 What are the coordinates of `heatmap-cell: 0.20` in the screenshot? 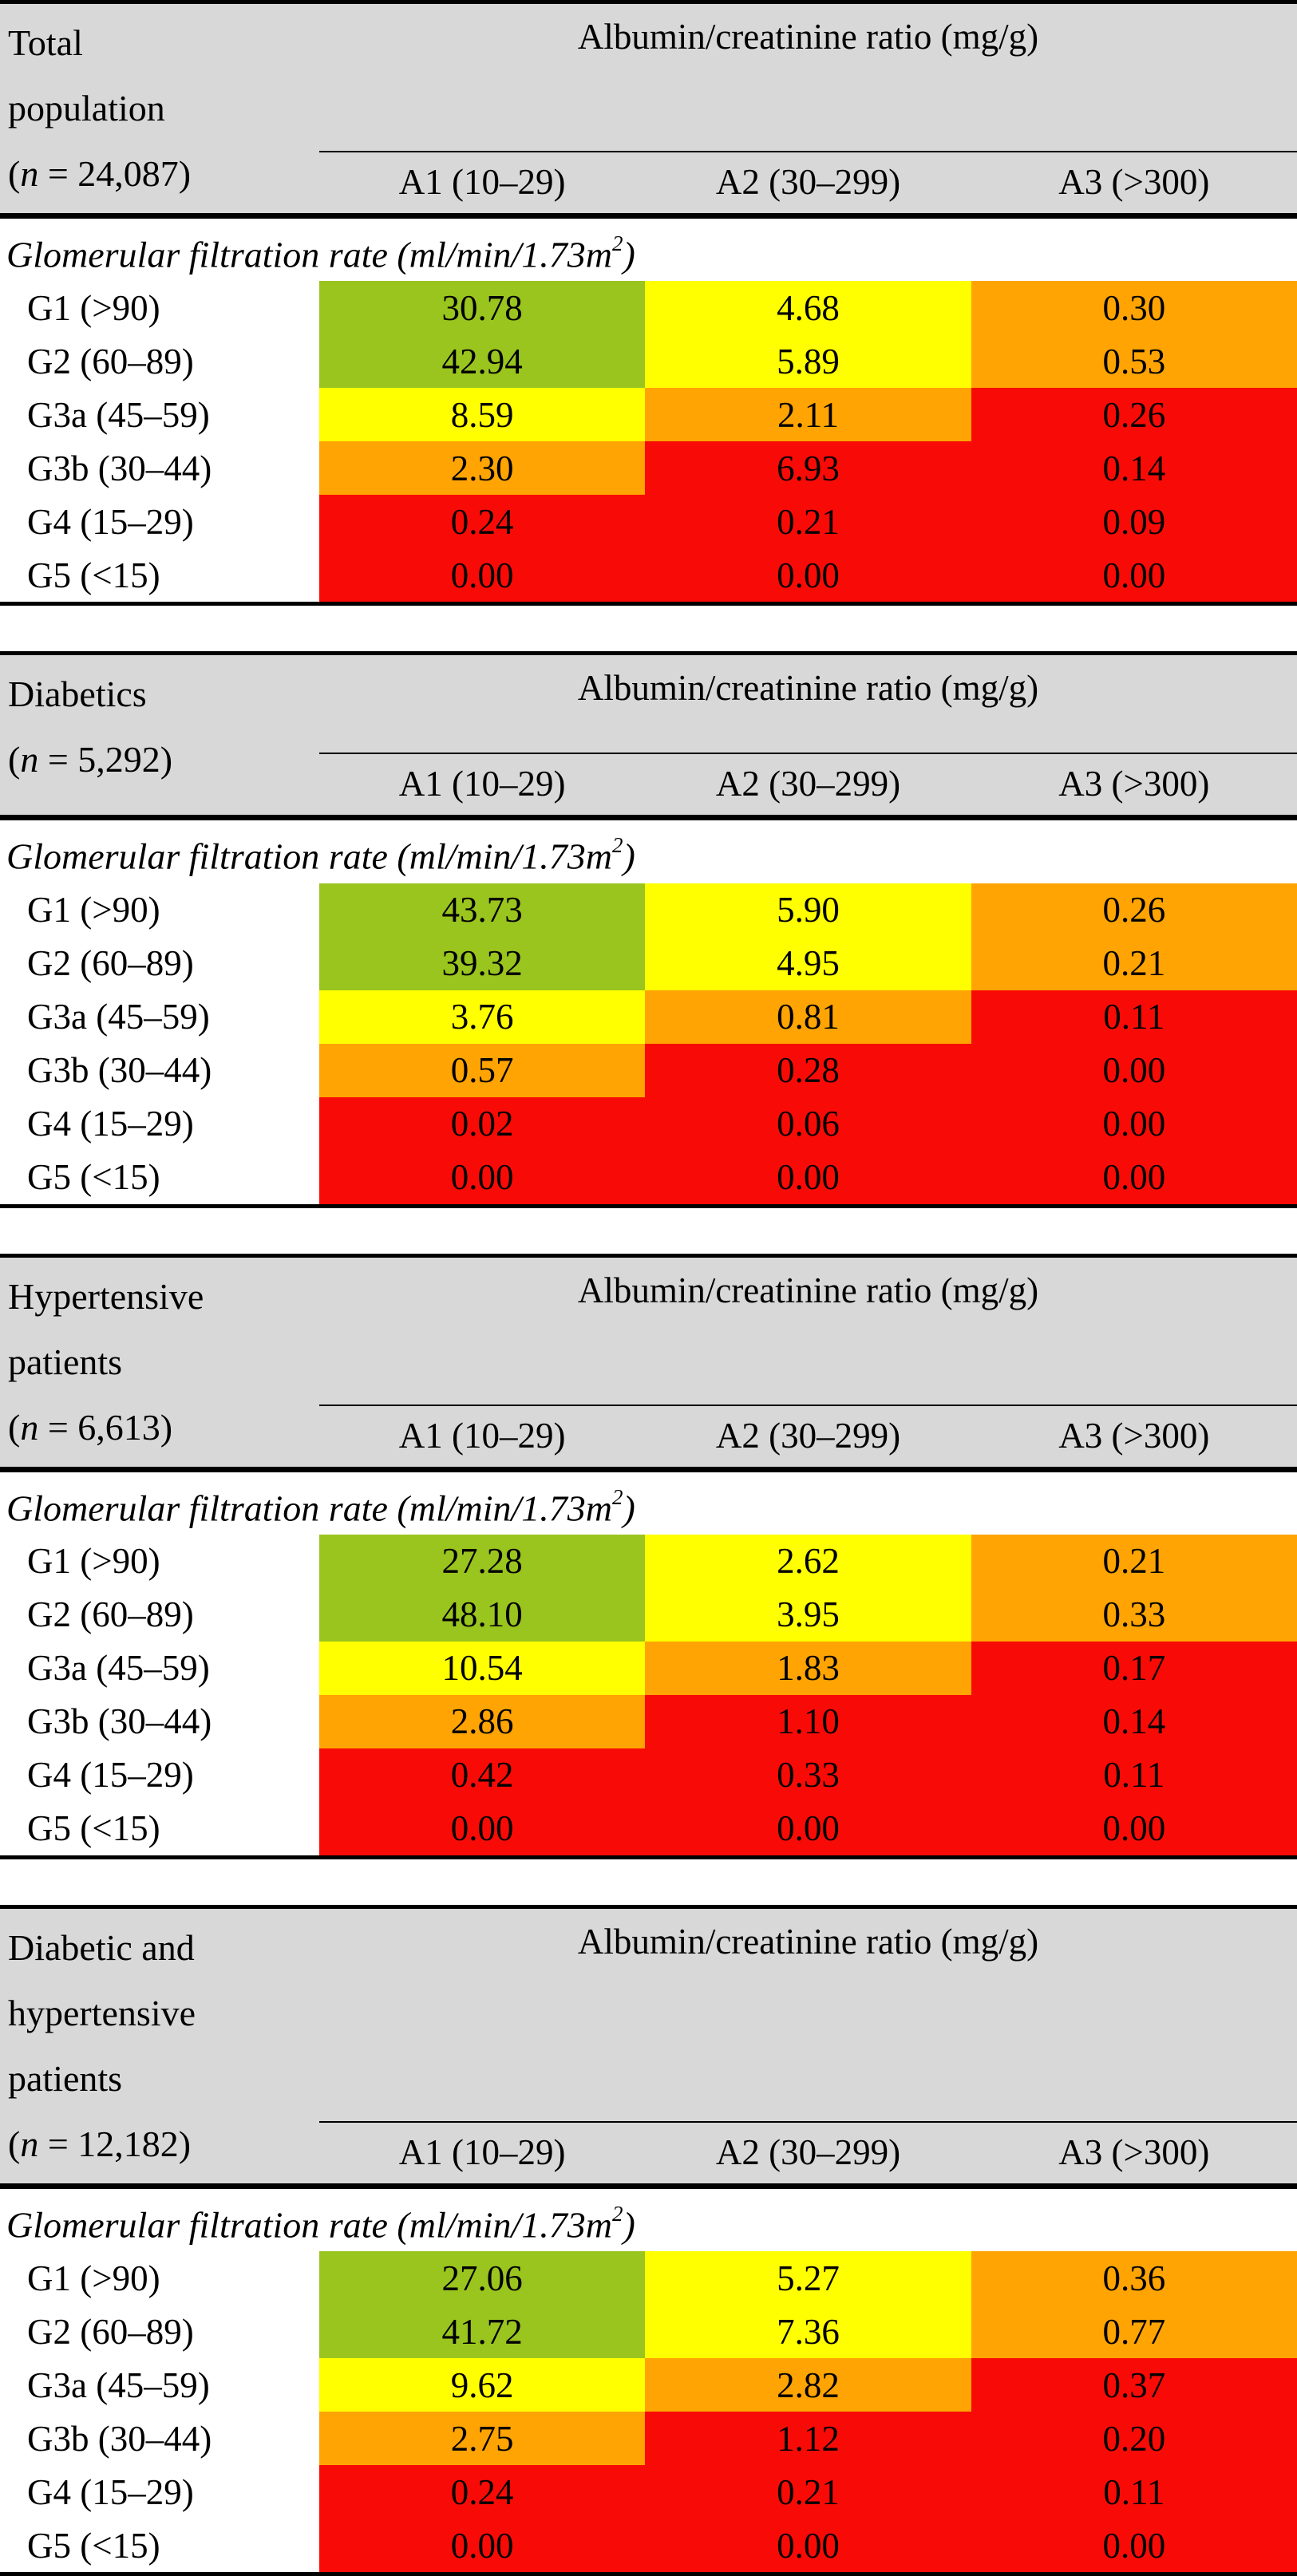 It's located at (1134, 2439).